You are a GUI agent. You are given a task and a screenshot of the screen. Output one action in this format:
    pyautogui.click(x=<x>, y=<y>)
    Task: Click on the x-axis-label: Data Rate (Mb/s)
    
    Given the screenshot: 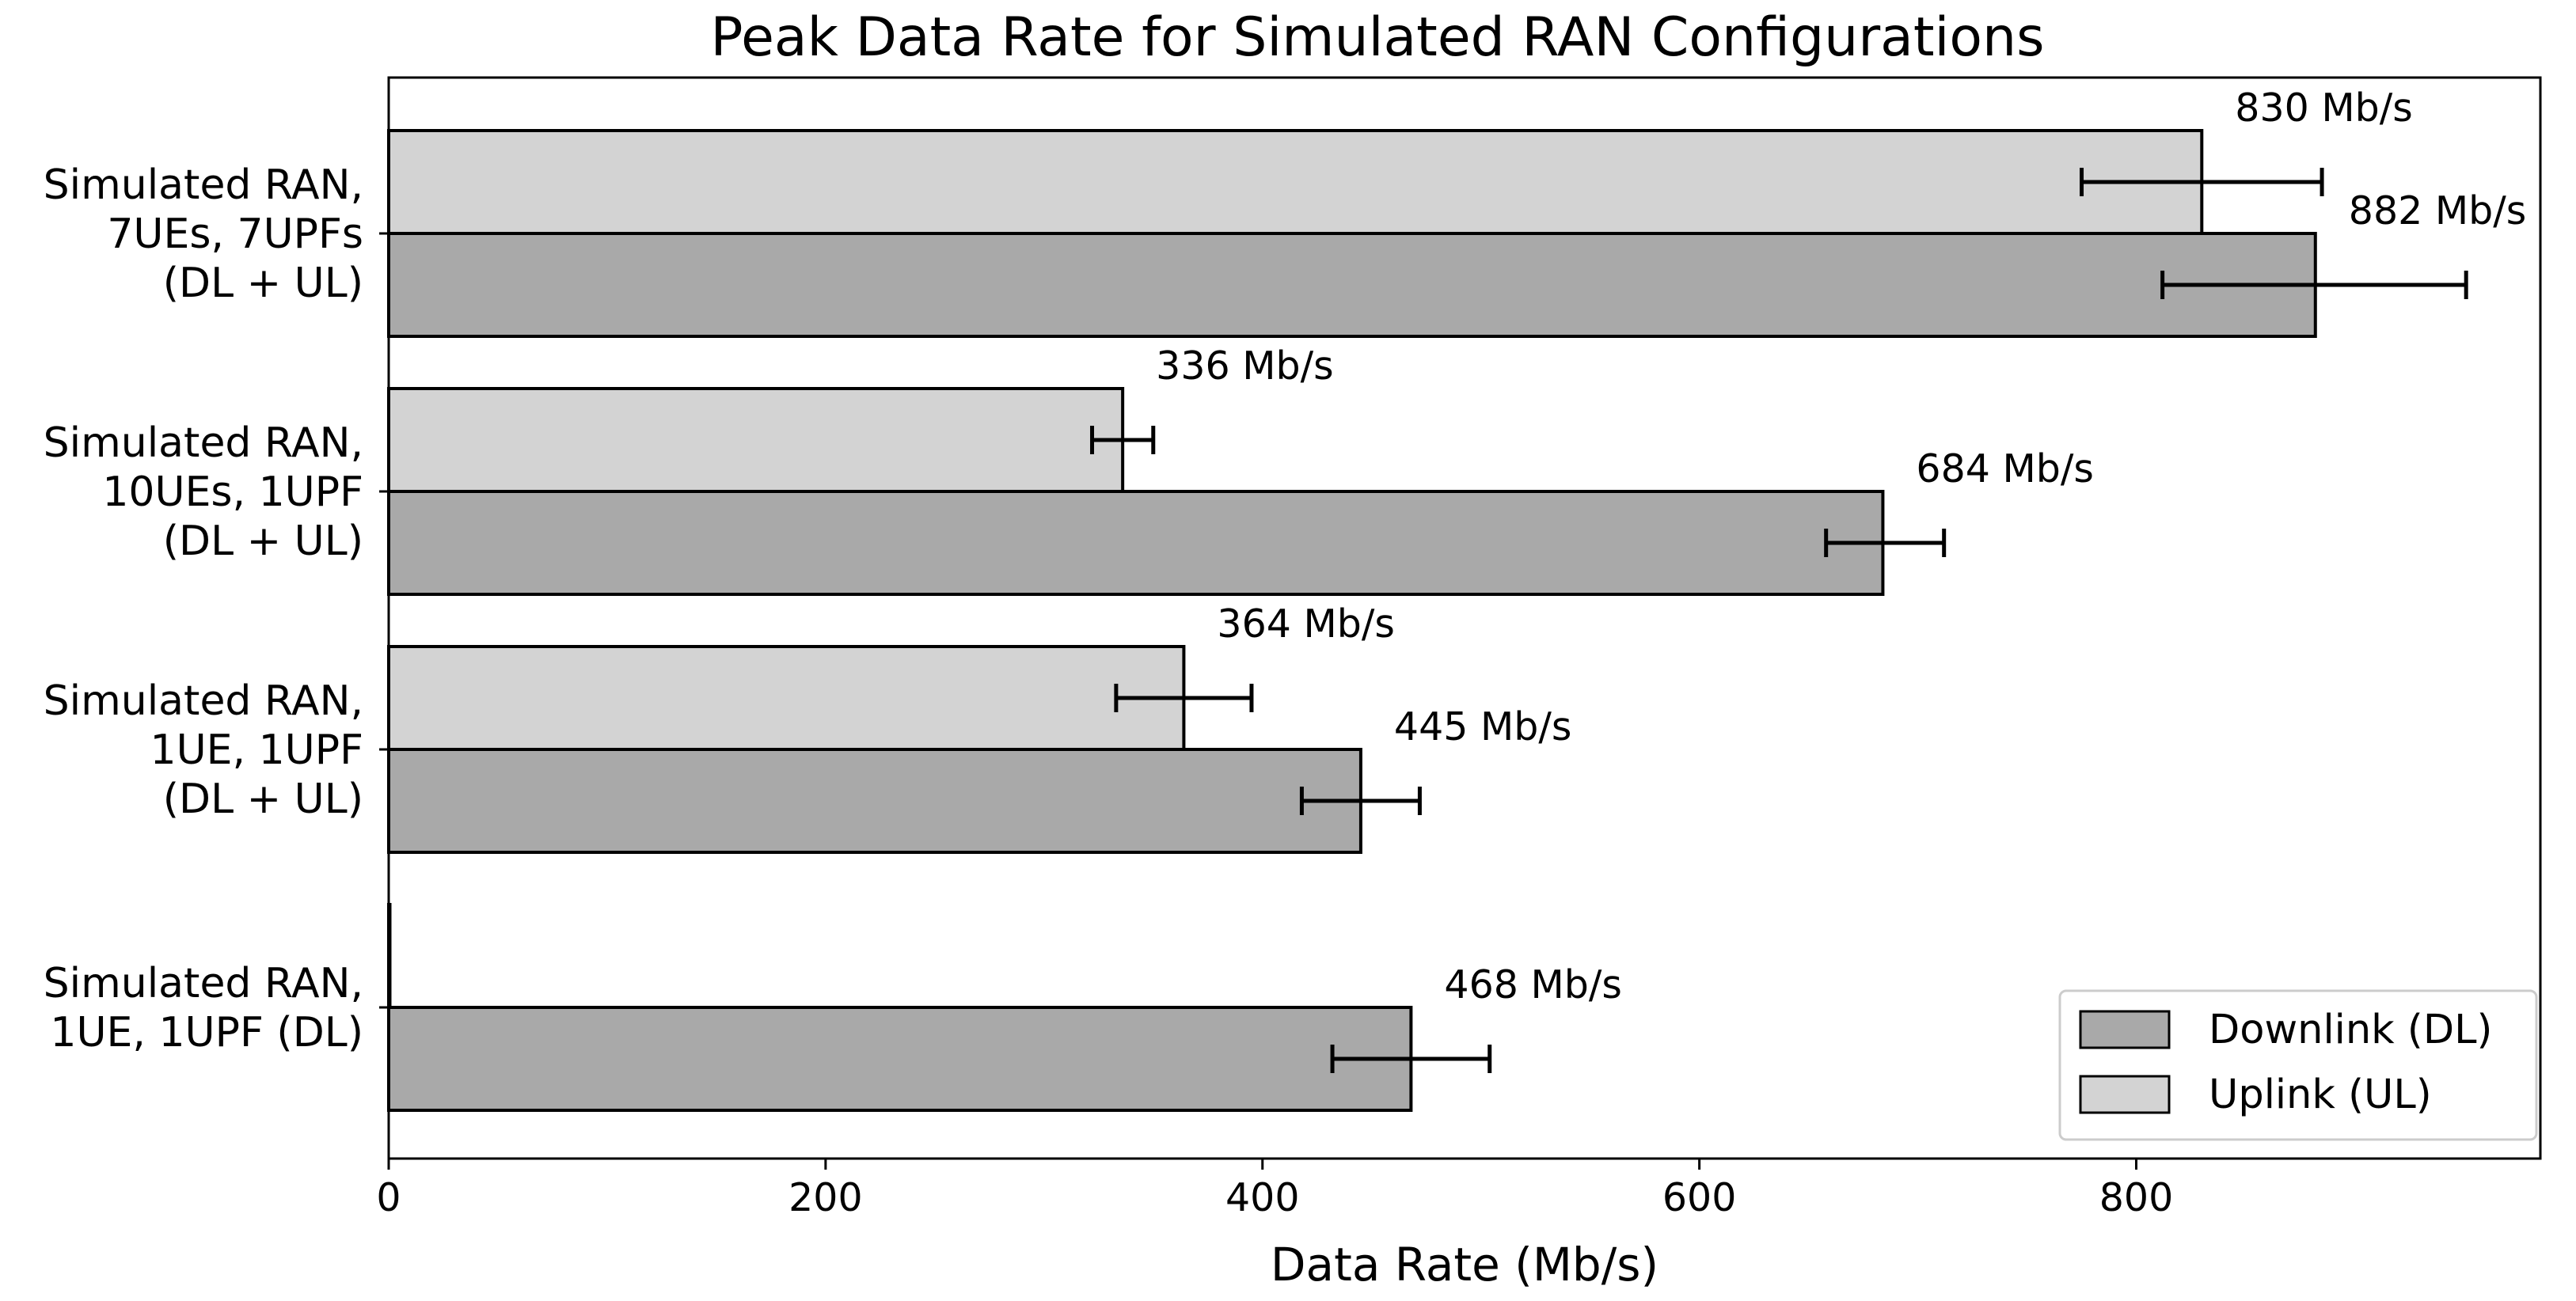 What is the action you would take?
    pyautogui.click(x=1465, y=1265)
    